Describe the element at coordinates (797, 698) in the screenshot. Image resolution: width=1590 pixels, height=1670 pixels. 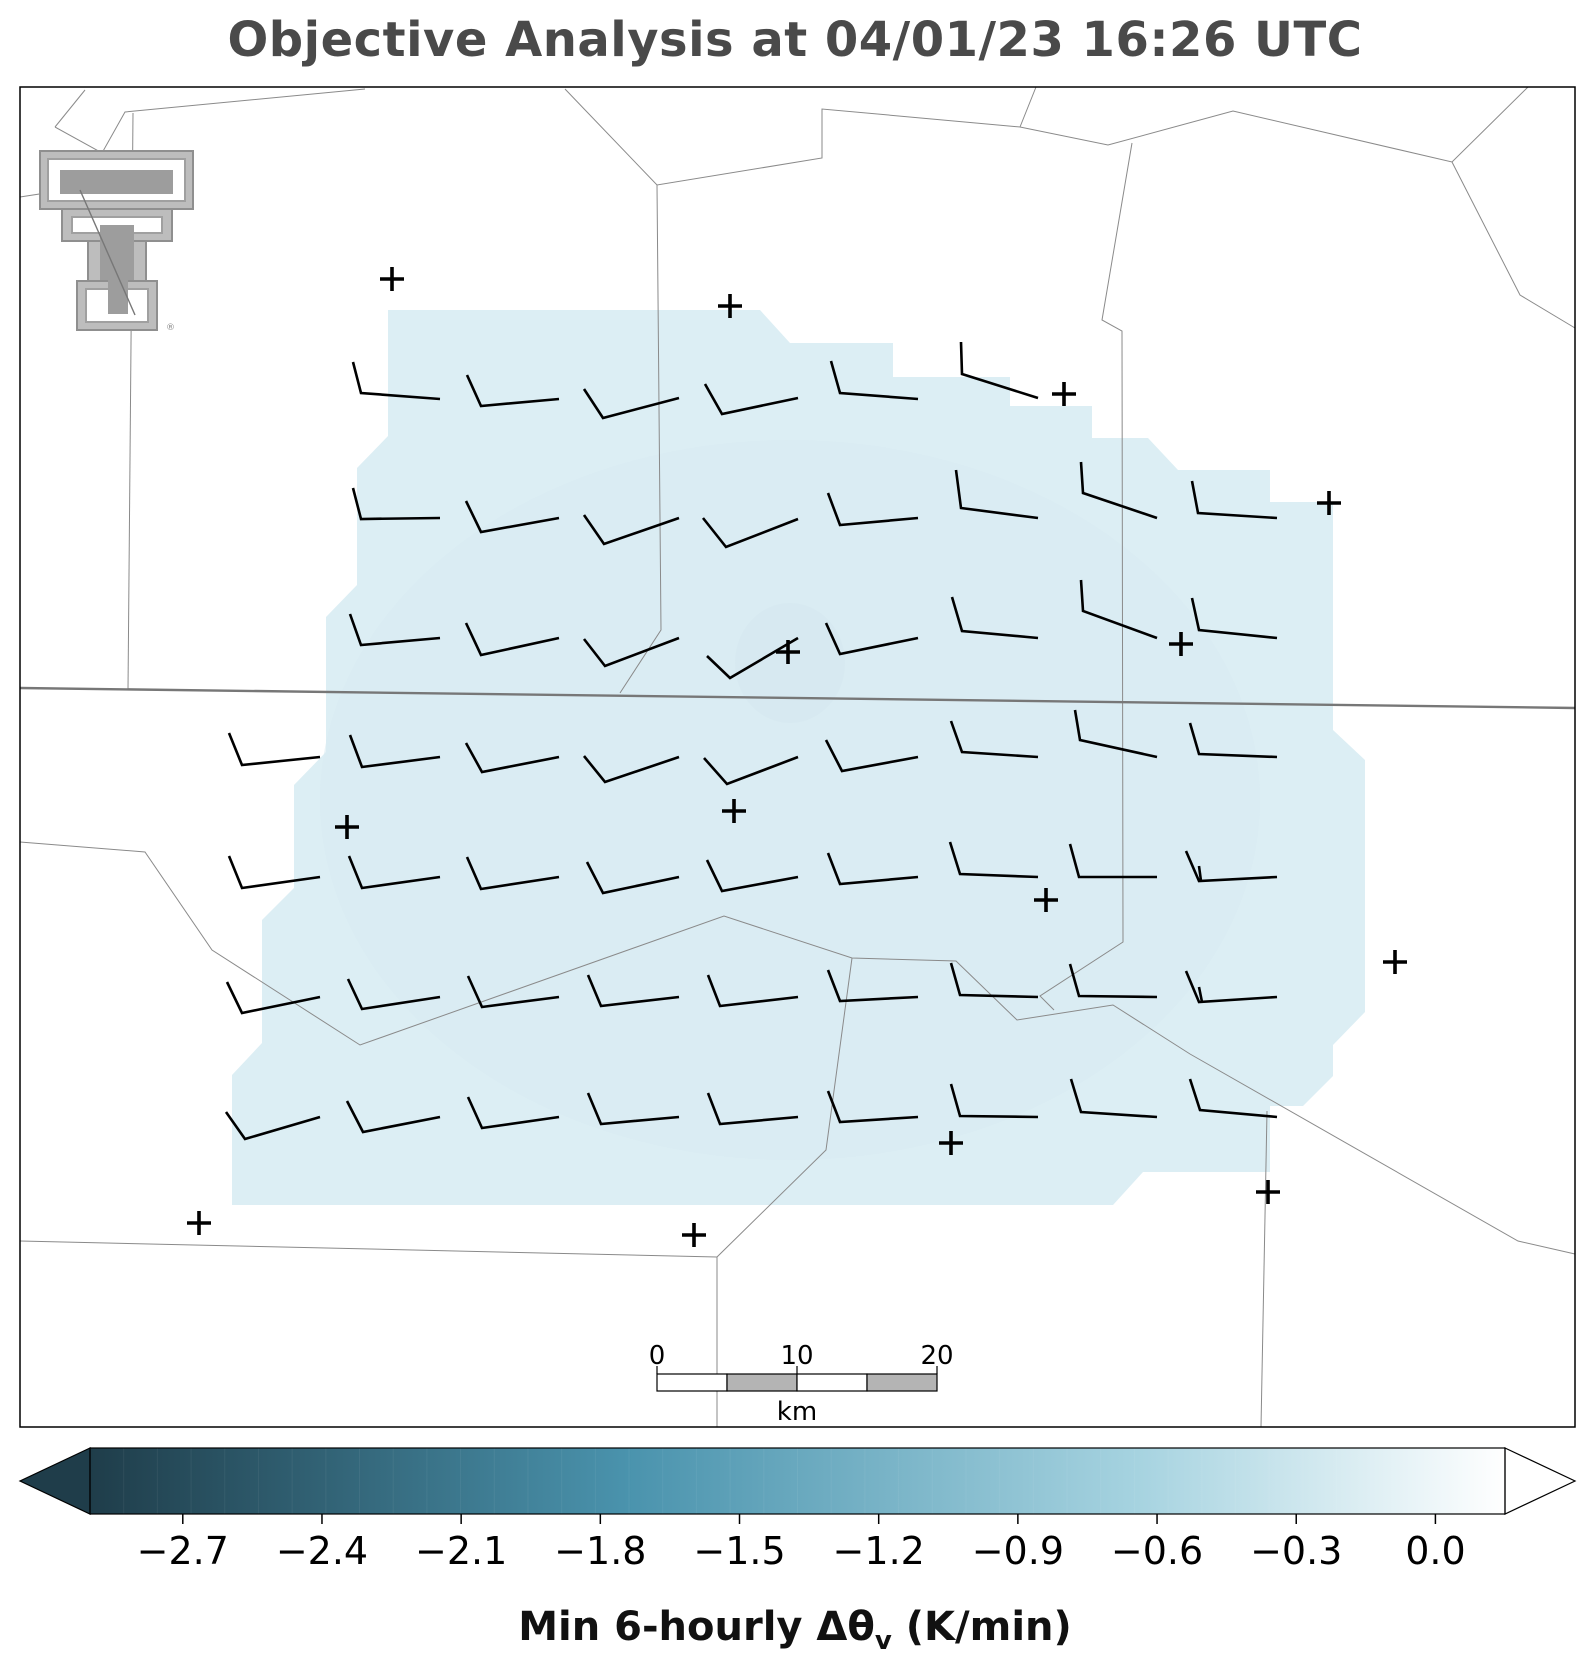
I see `state-boundary` at that location.